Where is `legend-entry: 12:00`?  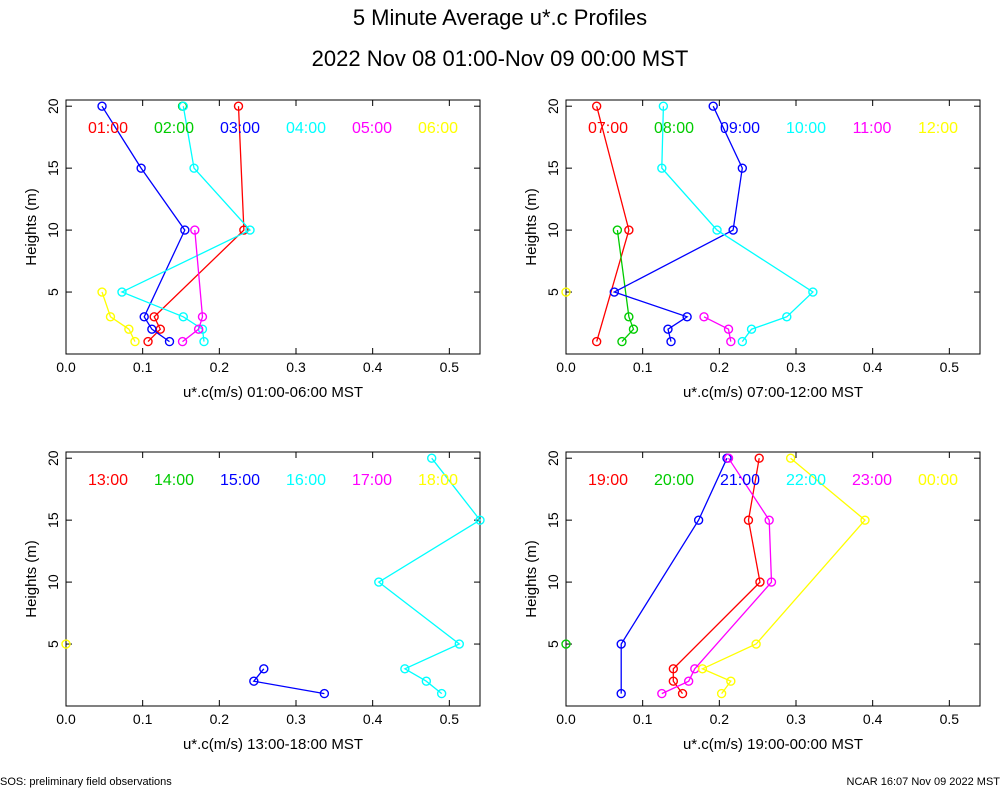 legend-entry: 12:00 is located at coordinates (938, 128).